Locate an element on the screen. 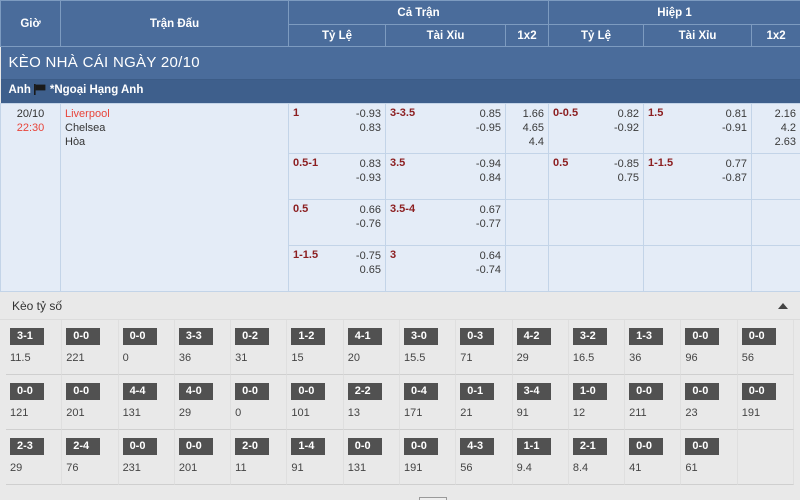 The image size is (800, 500). h1-overunder-odd-under: -0.87 is located at coordinates (734, 178).